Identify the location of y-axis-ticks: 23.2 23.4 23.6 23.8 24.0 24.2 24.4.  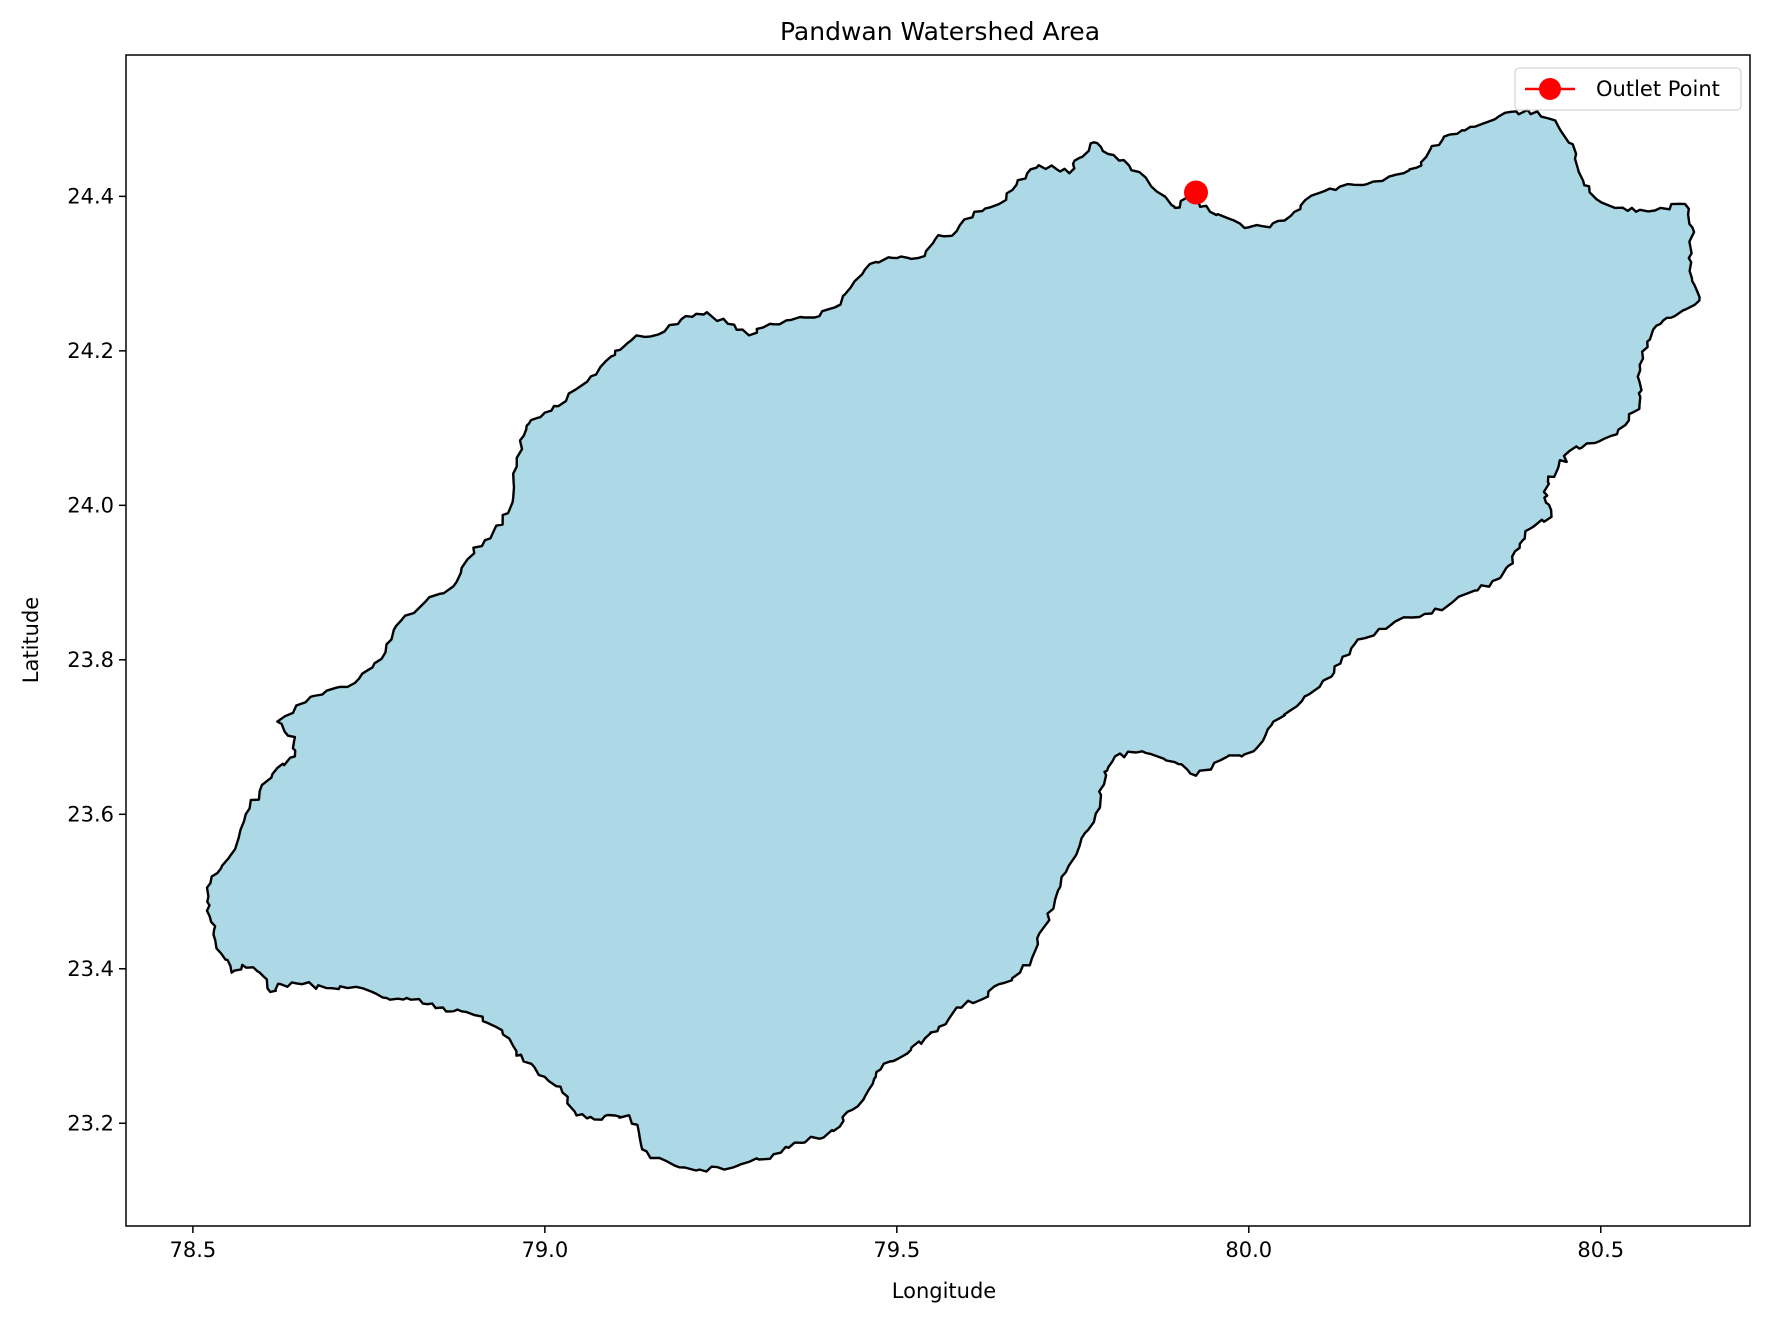
(96, 659).